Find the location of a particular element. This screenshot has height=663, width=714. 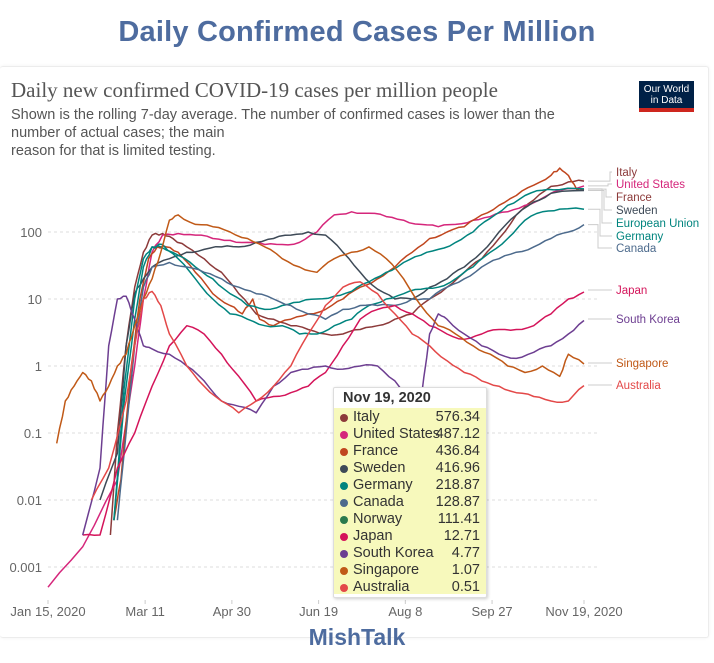

tooltip-country: France is located at coordinates (376, 451).